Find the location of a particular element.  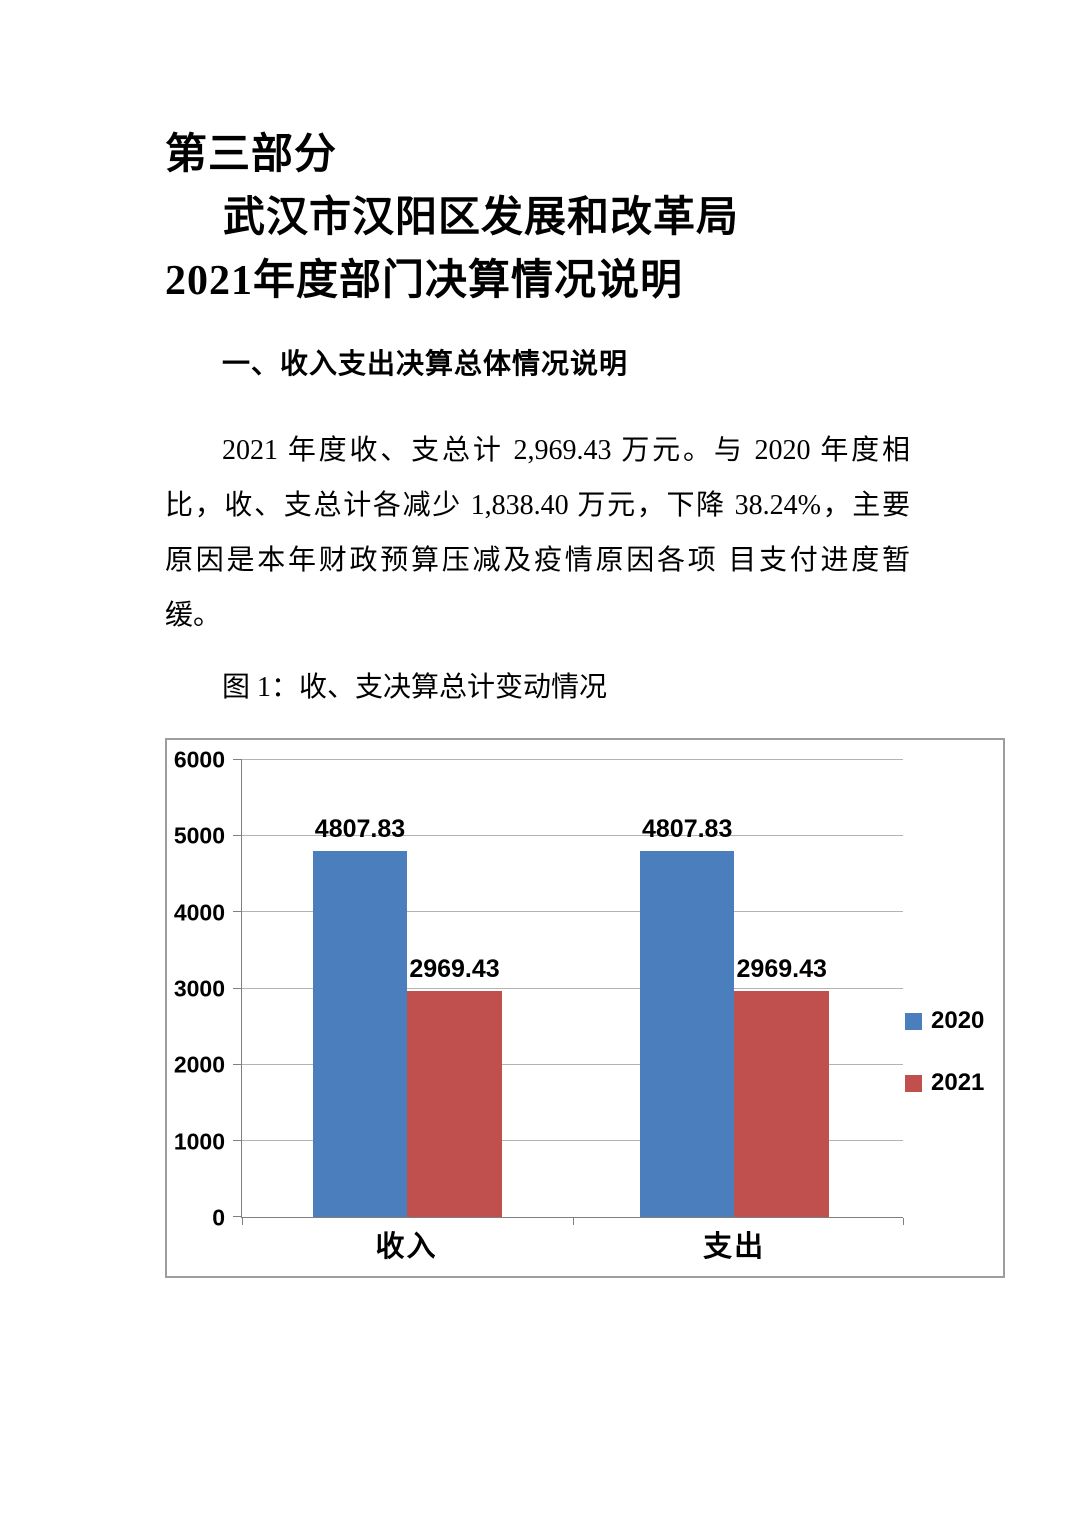

y-axis-labels: 0 1000 2000 3000 4000 5000 6000 is located at coordinates (196, 988).